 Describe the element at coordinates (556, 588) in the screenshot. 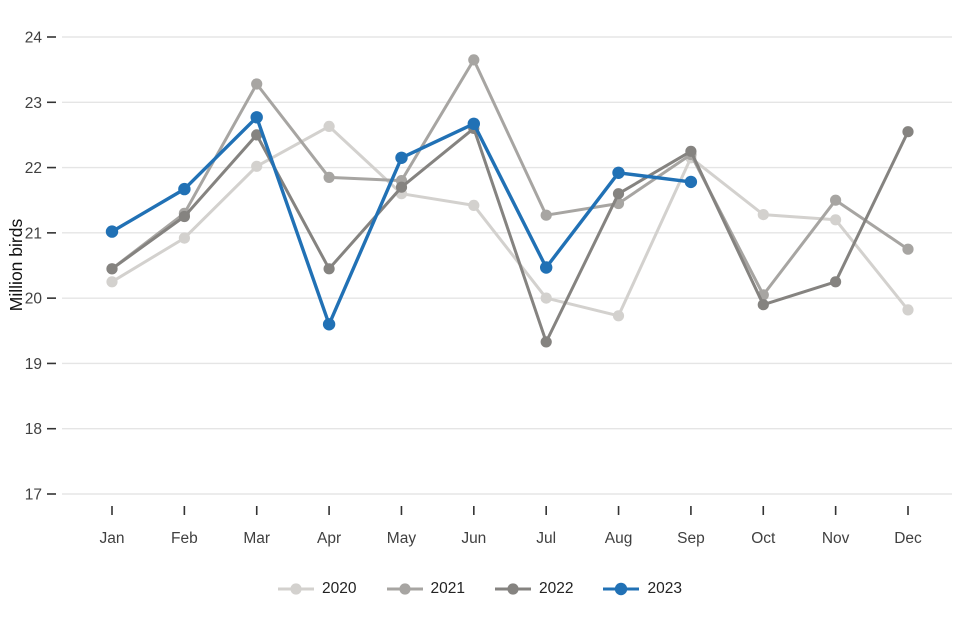

I see `legend-label-2022: 2022` at that location.